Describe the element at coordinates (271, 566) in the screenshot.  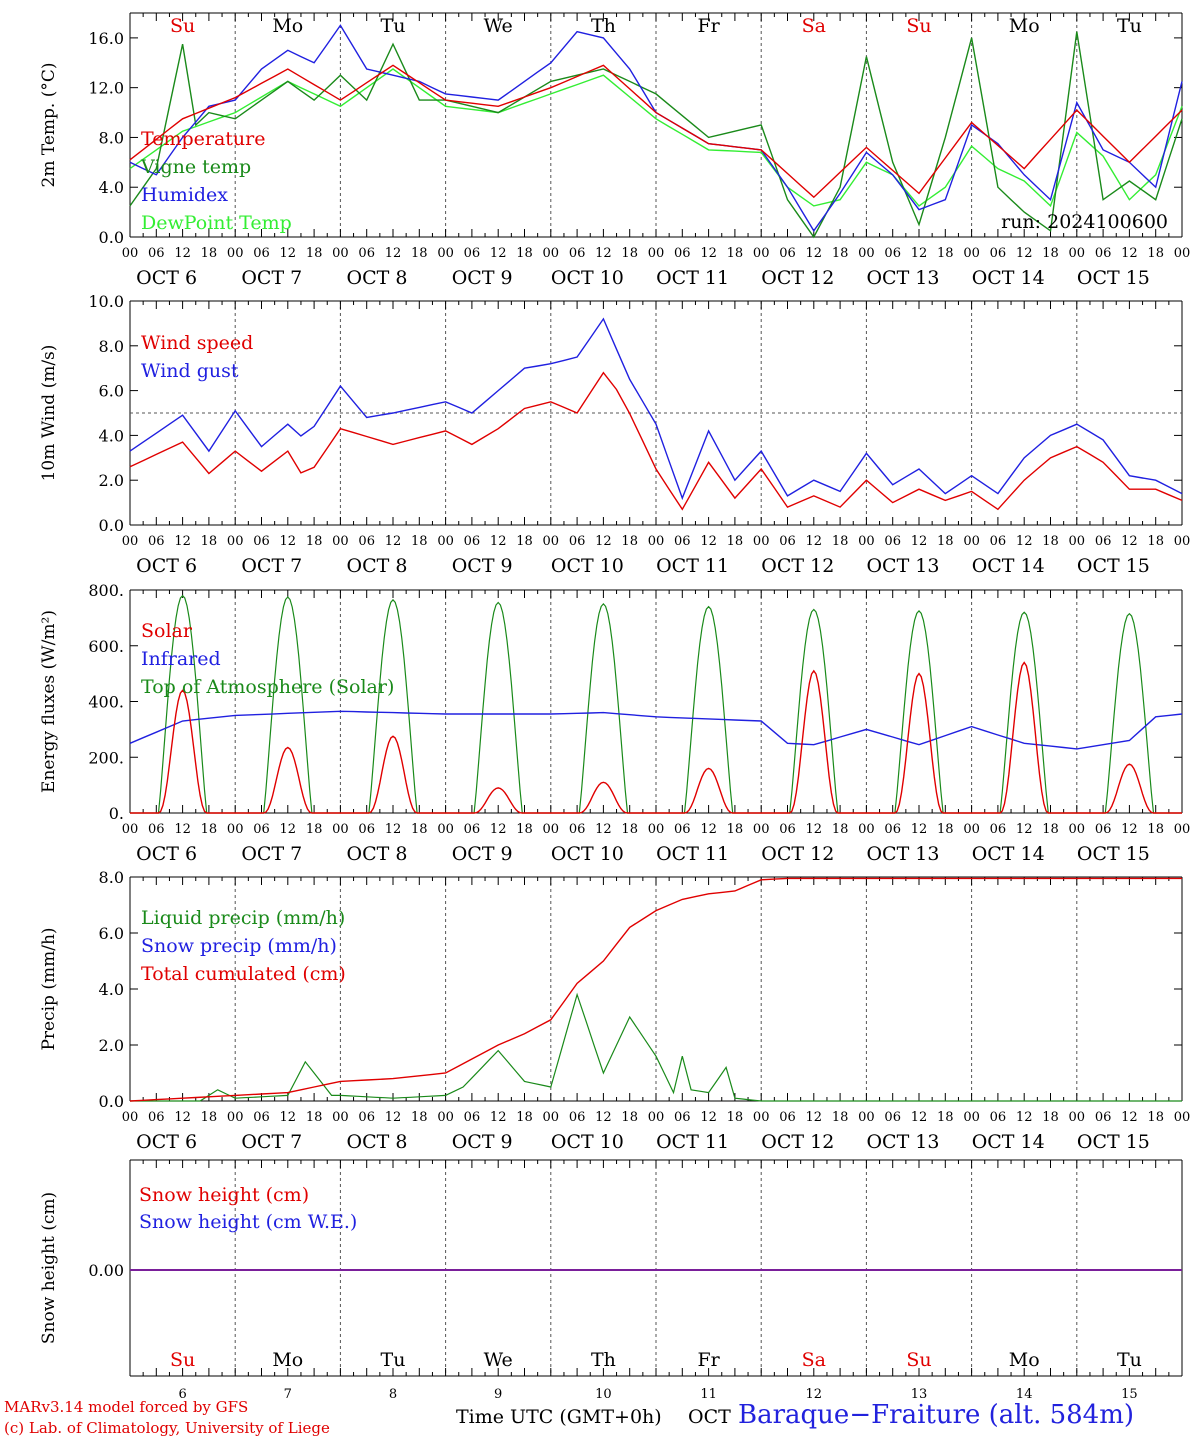
I see `x-date-label: OCT 7` at that location.